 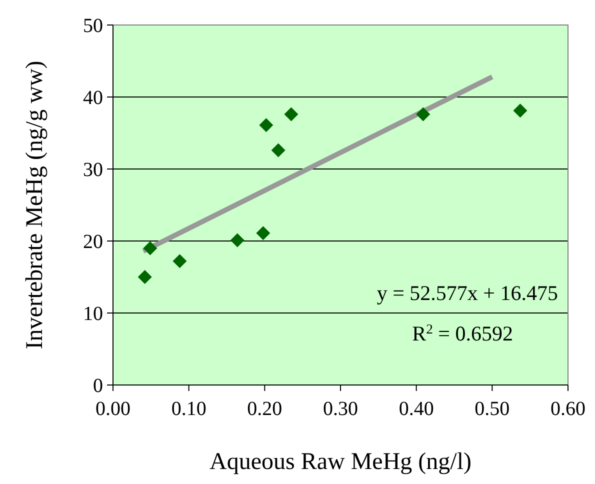 I want to click on y-tick-label: 10, so click(x=93, y=314).